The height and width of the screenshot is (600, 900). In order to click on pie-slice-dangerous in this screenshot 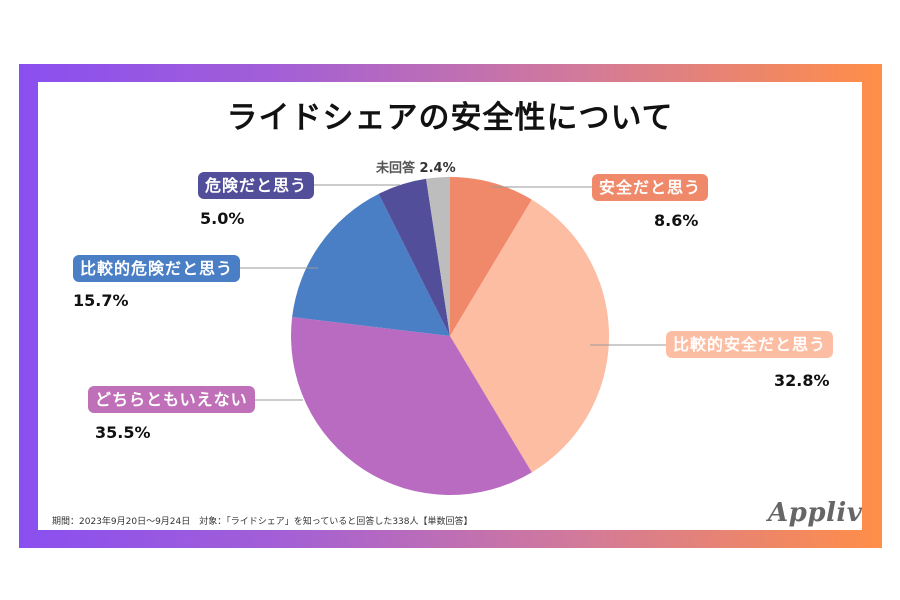, I will do `click(414, 257)`.